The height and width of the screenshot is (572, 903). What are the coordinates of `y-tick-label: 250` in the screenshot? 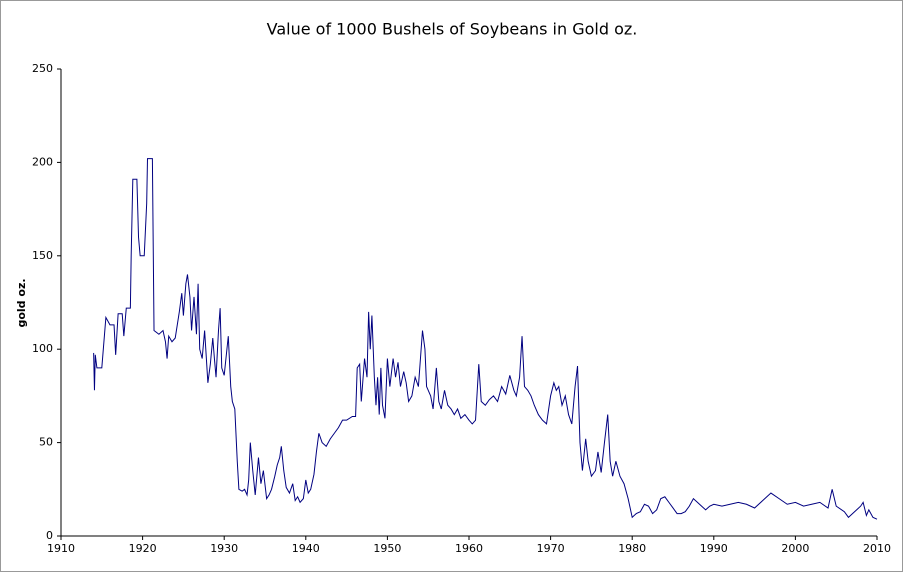 It's located at (42, 68).